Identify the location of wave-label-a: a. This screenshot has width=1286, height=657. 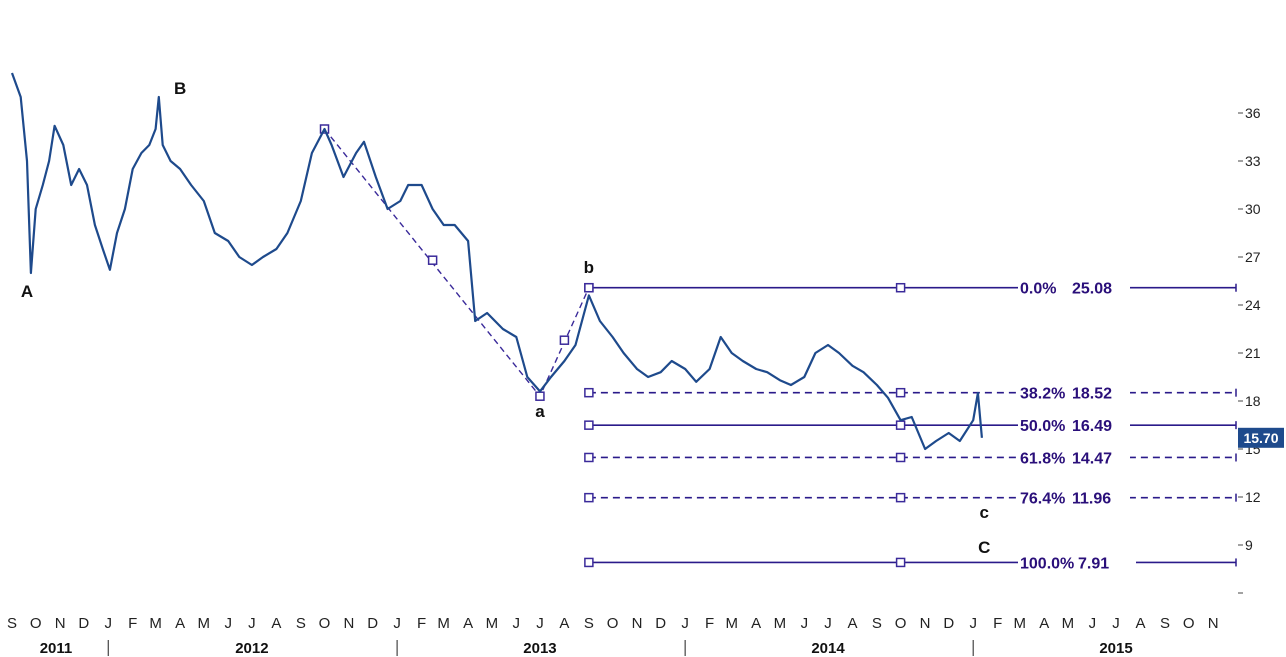
(540, 411).